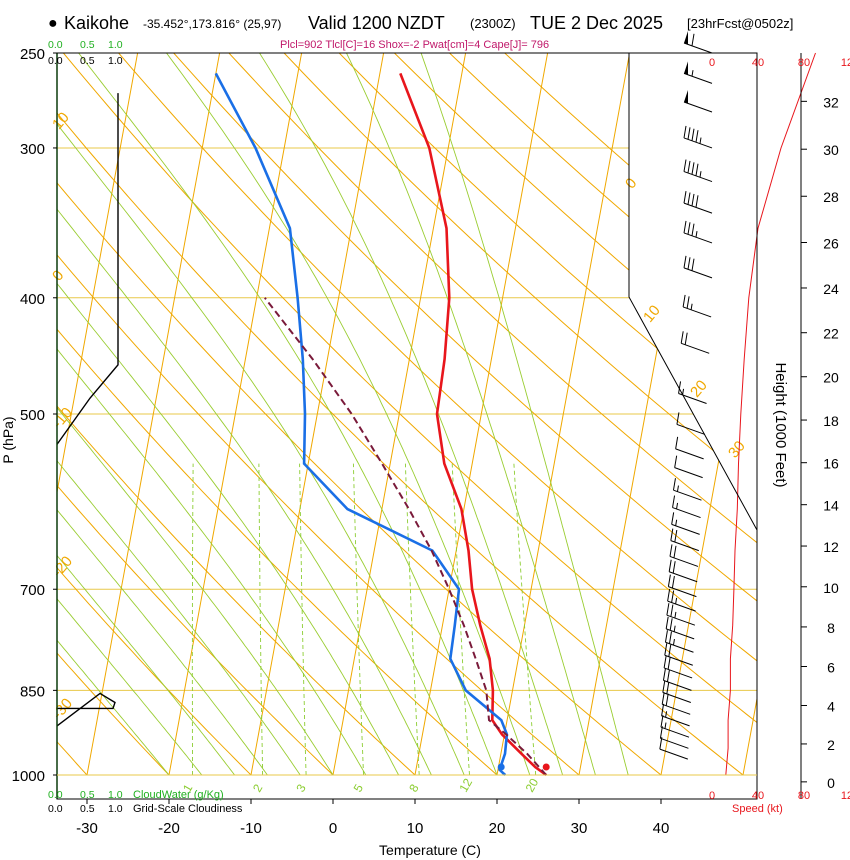  Describe the element at coordinates (8, 439) in the screenshot. I see `y-axis-title: P (hPa)` at that location.